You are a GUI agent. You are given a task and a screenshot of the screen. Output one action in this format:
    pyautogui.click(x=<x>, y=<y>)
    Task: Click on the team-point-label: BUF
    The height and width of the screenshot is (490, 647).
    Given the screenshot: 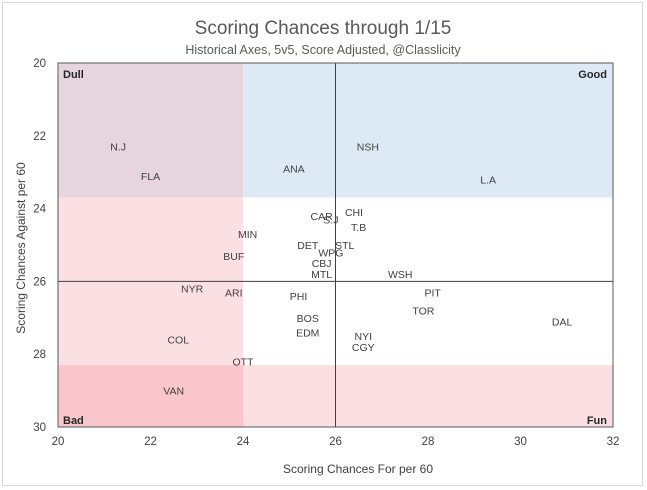 What is the action you would take?
    pyautogui.click(x=233, y=257)
    